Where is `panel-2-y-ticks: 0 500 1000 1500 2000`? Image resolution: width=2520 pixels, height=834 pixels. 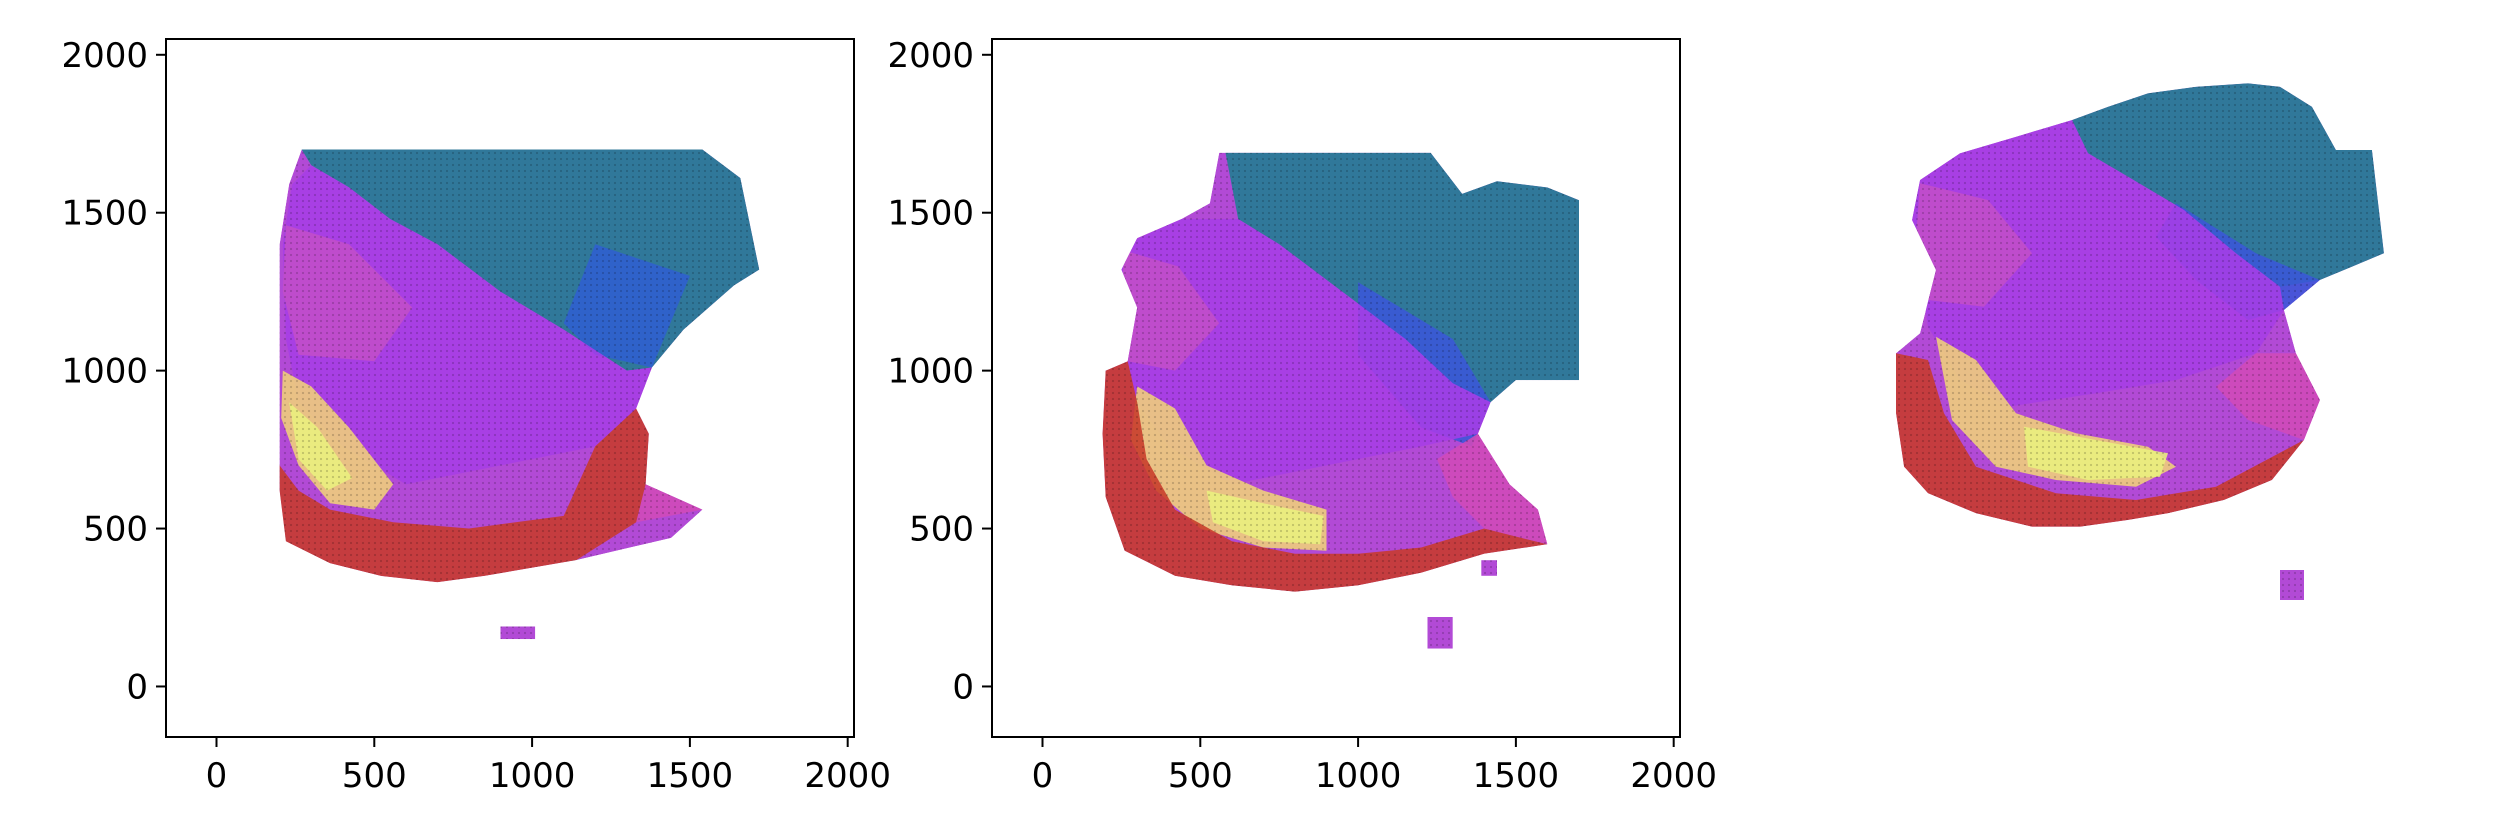
panel-2-y-ticks: 0 500 1000 1500 2000 is located at coordinates (939, 371).